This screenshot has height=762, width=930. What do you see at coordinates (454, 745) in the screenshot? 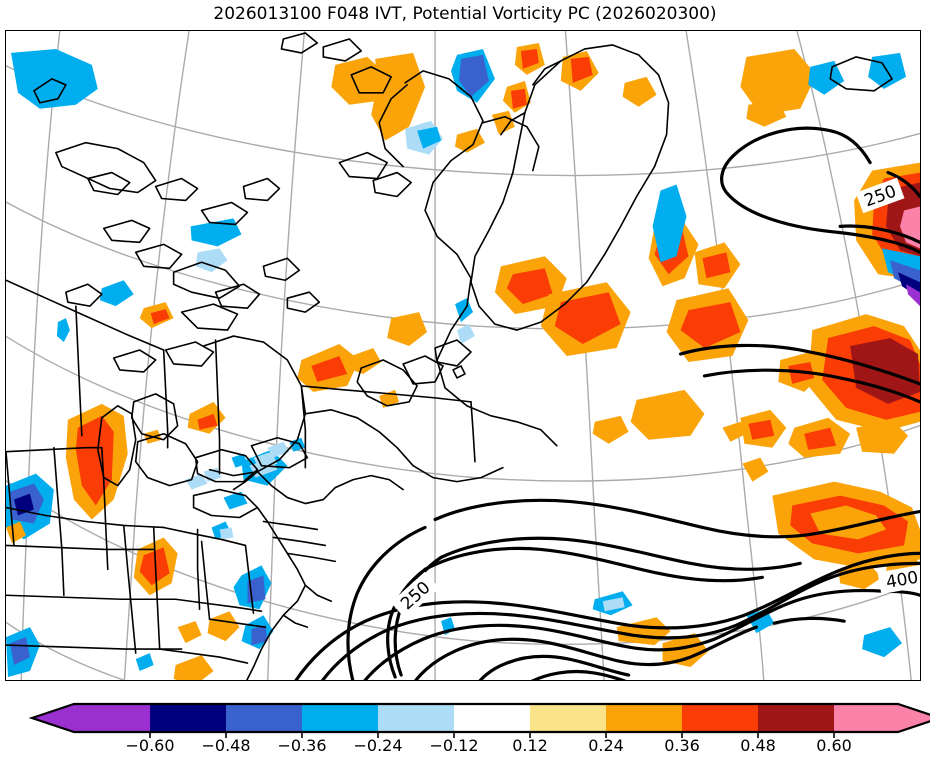
I see `colorbar-tick-label-4: −0.12` at bounding box center [454, 745].